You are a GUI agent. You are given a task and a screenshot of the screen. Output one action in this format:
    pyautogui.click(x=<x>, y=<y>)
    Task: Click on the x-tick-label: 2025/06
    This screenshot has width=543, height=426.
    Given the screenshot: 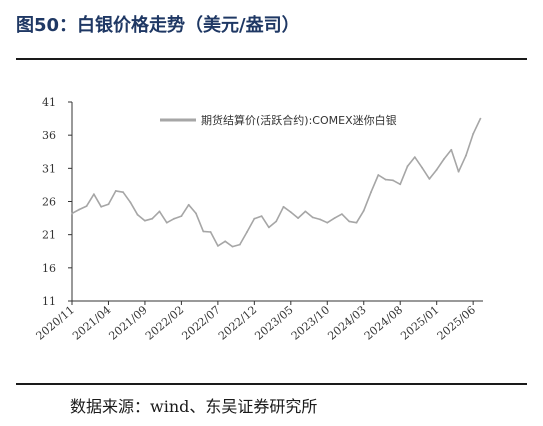 What is the action you would take?
    pyautogui.click(x=456, y=322)
    